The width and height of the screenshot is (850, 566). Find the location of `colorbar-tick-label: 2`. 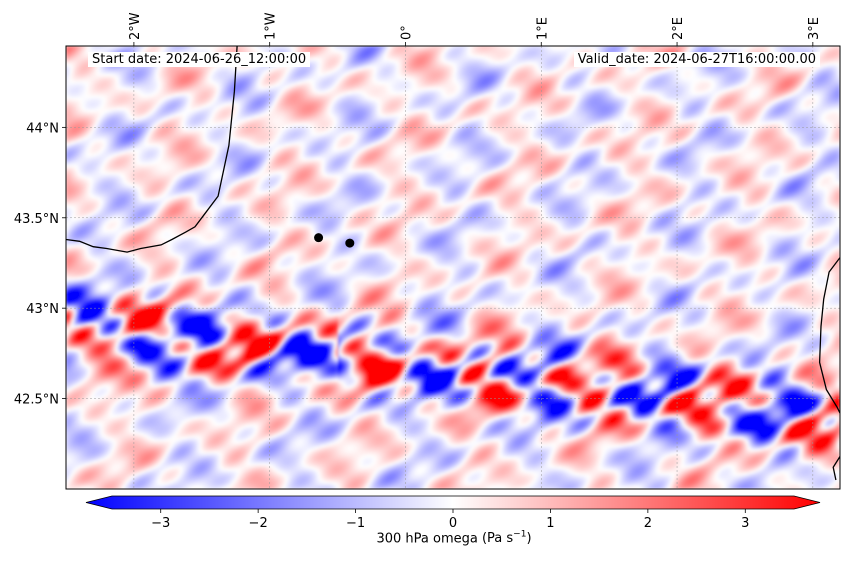

colorbar-tick-label: 2 is located at coordinates (648, 523).